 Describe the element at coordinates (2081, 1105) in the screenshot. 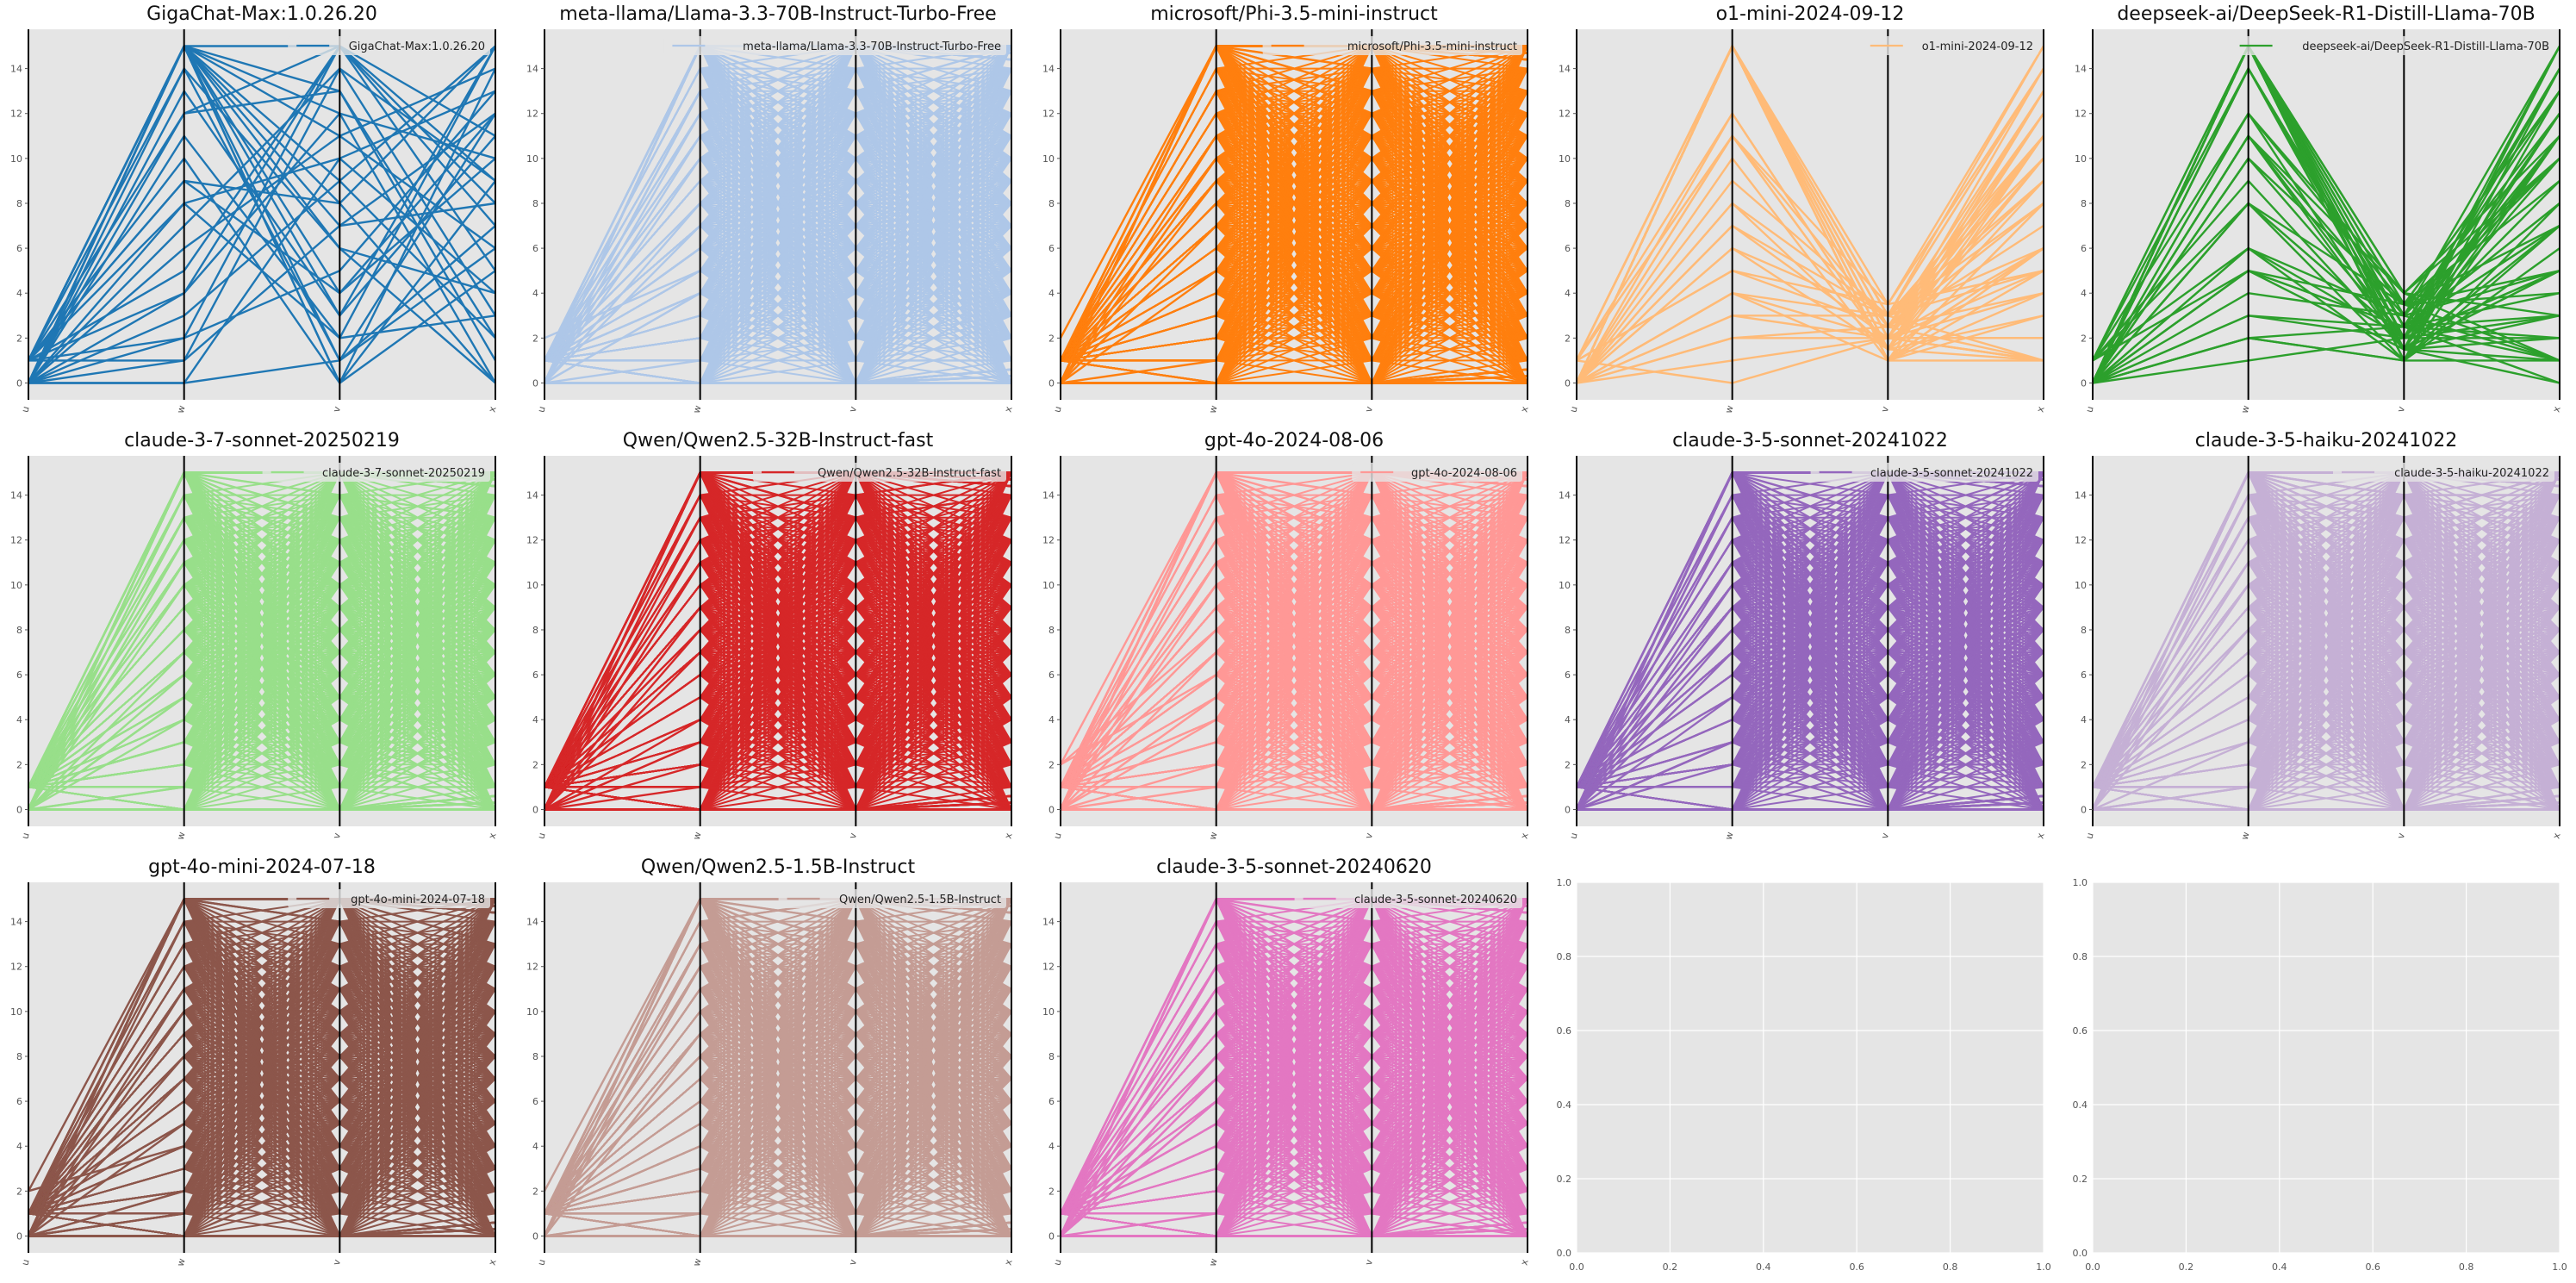

I see `y-tick-label: 0.4` at that location.